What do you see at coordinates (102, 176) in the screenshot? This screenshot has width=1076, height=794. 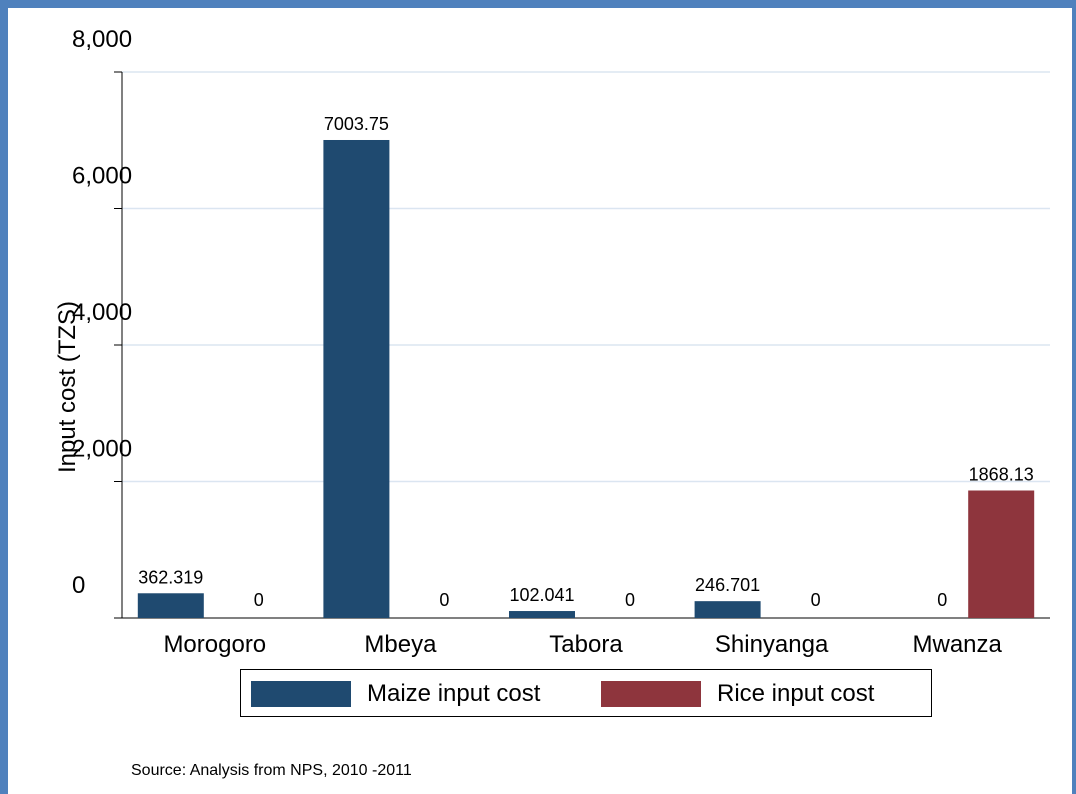 I see `y-tick-label: 6,000` at bounding box center [102, 176].